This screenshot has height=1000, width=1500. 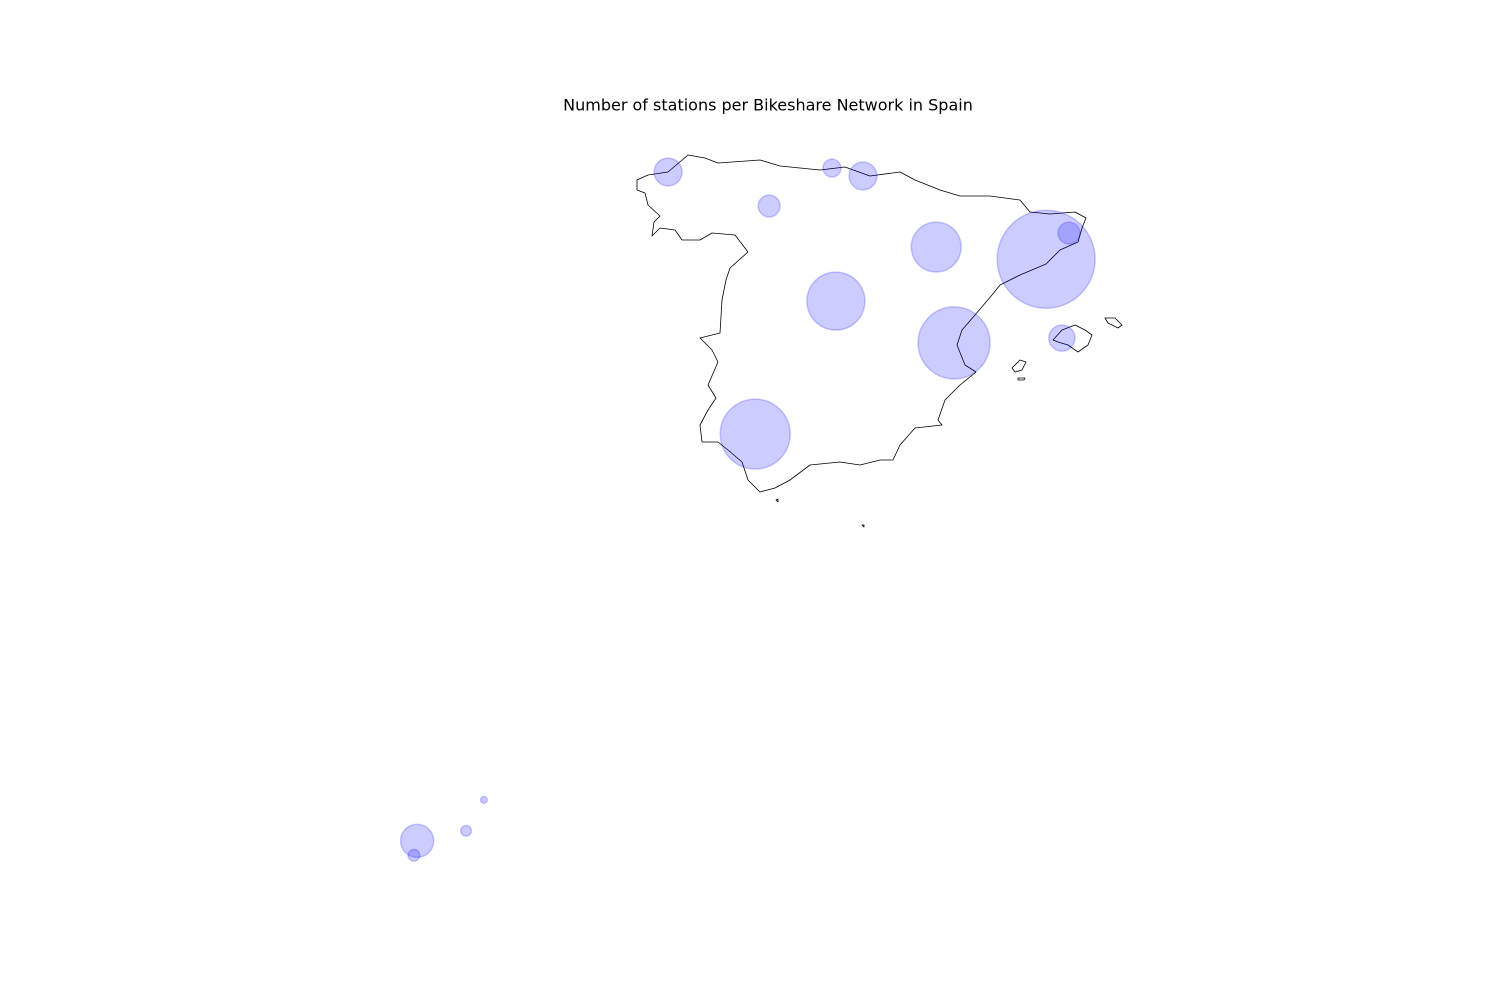 What do you see at coordinates (1021, 379) in the screenshot?
I see `formentera-coast` at bounding box center [1021, 379].